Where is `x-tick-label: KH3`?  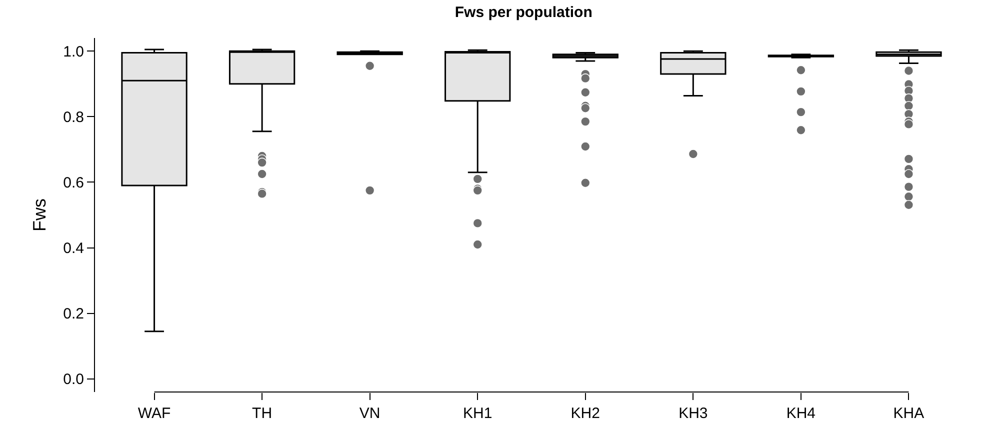
x-tick-label: KH3 is located at coordinates (693, 413).